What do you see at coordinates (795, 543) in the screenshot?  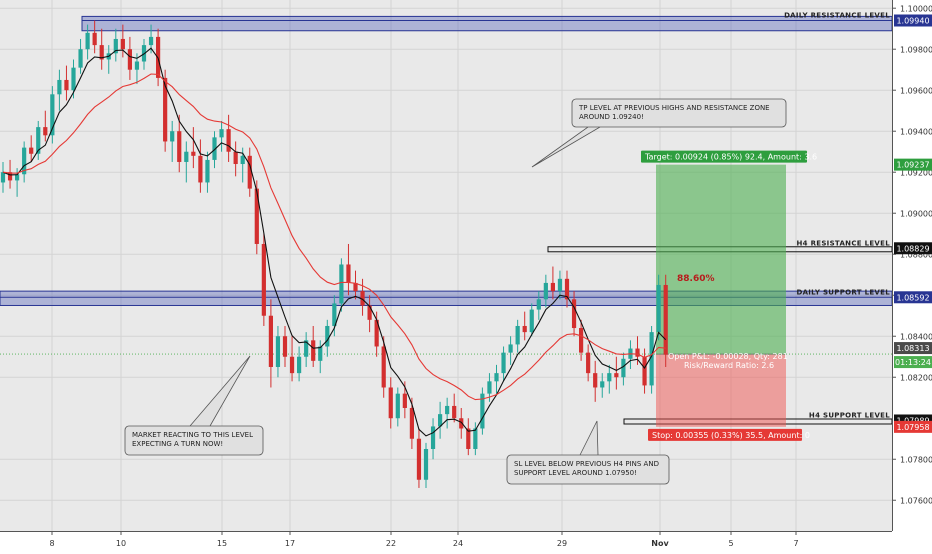 I see `x-tick-label: 7` at bounding box center [795, 543].